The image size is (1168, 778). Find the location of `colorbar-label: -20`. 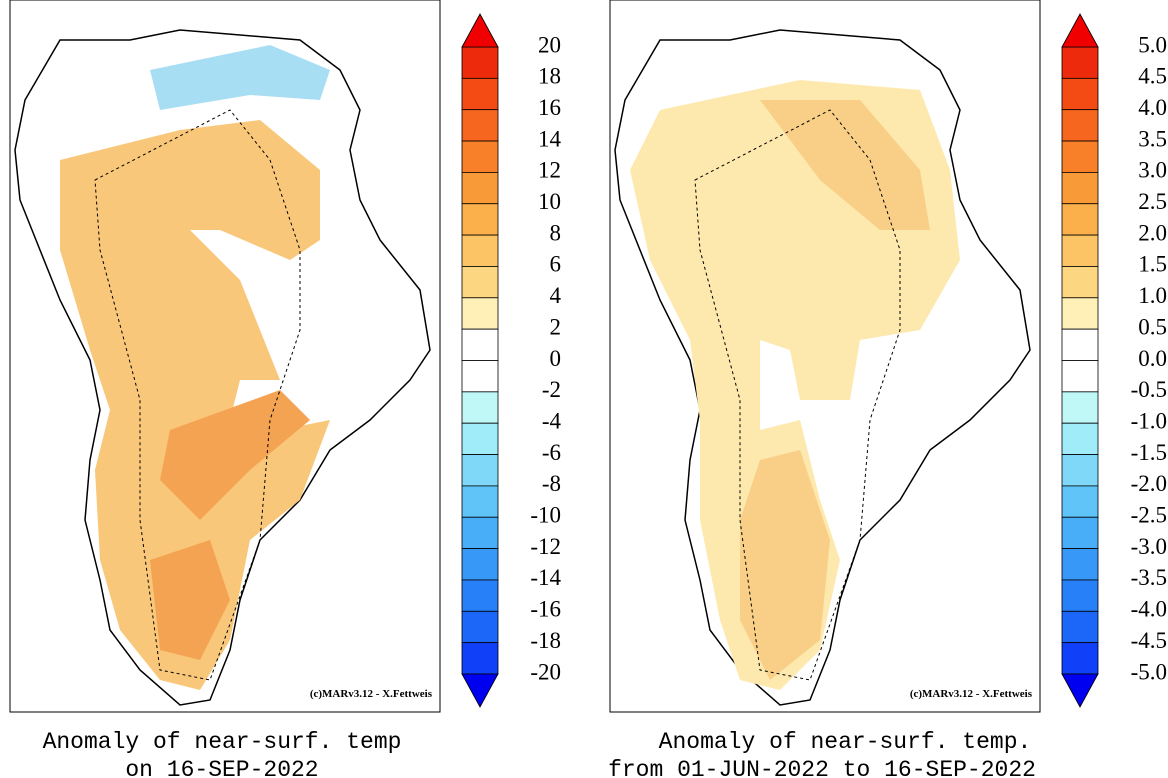

colorbar-label: -20 is located at coordinates (545, 671).